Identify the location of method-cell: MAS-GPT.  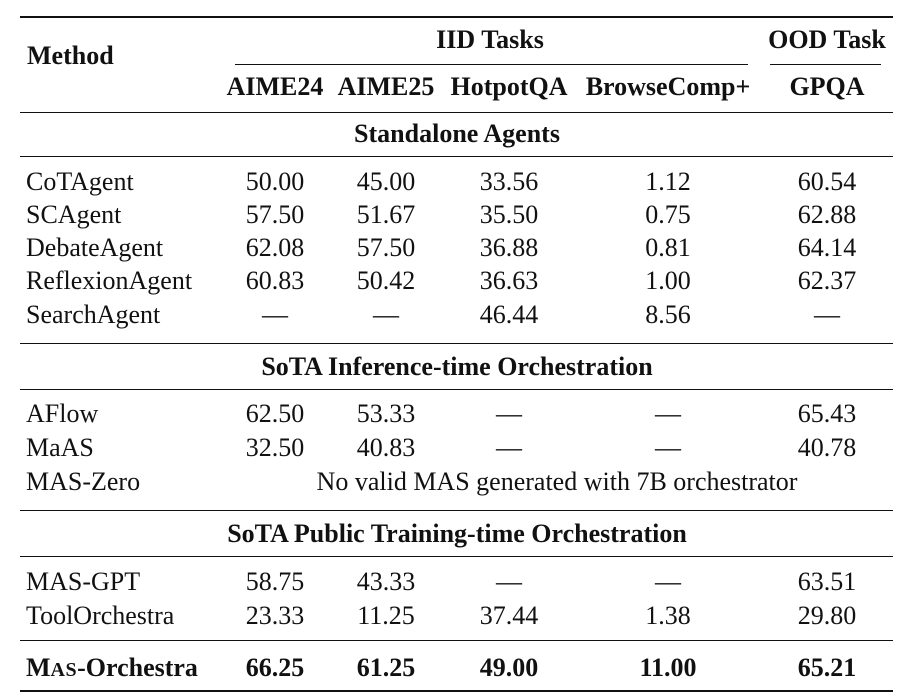
(83, 581).